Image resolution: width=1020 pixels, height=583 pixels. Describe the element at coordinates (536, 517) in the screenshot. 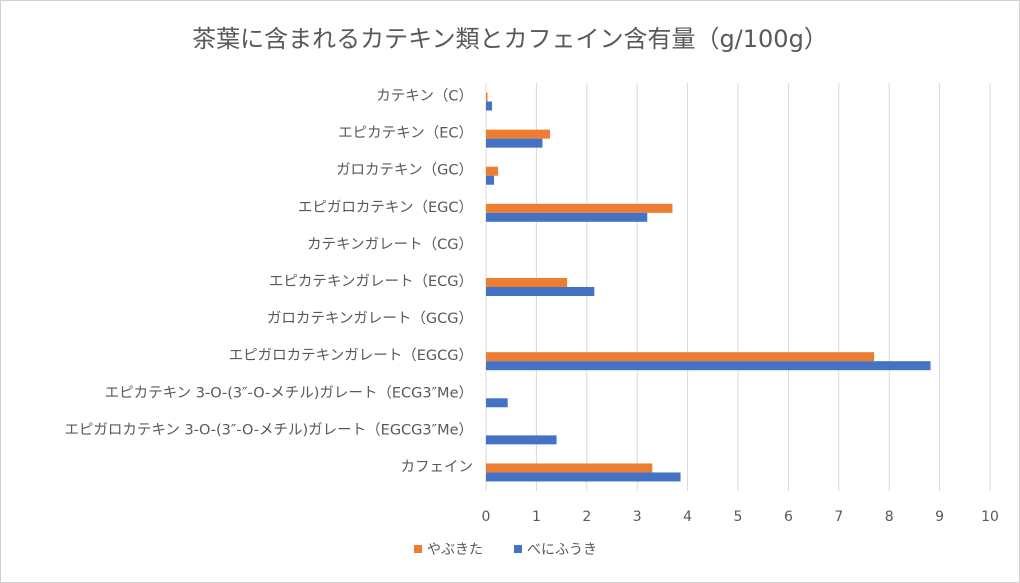

I see `x-tick-label-1: 1` at that location.